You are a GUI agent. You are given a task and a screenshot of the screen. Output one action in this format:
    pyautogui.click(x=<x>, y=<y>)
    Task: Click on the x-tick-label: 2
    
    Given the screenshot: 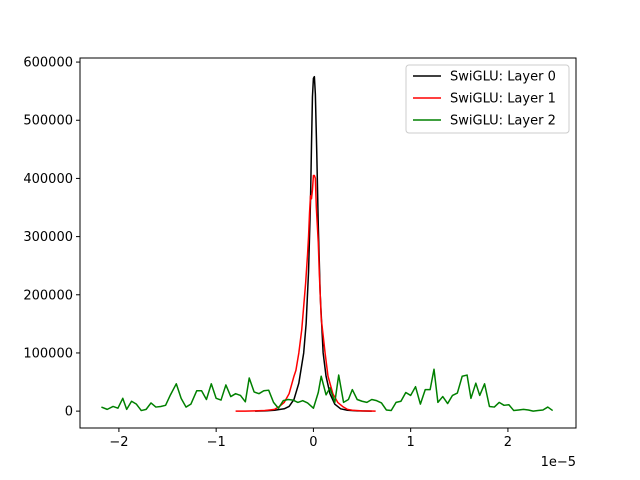 What is the action you would take?
    pyautogui.click(x=508, y=442)
    